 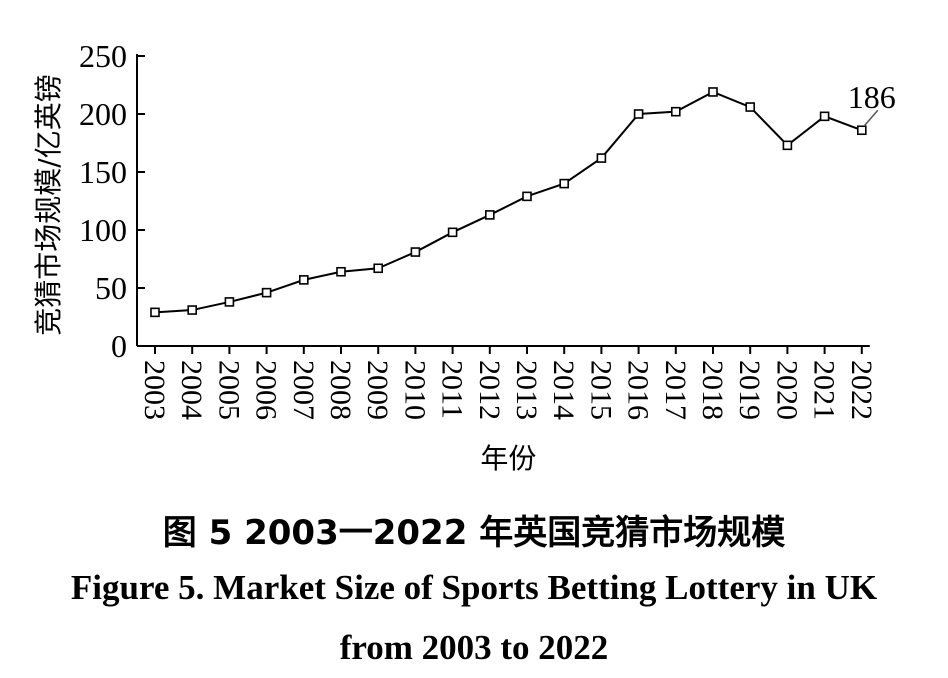 What do you see at coordinates (266, 390) in the screenshot?
I see `x-tick-label: 2006` at bounding box center [266, 390].